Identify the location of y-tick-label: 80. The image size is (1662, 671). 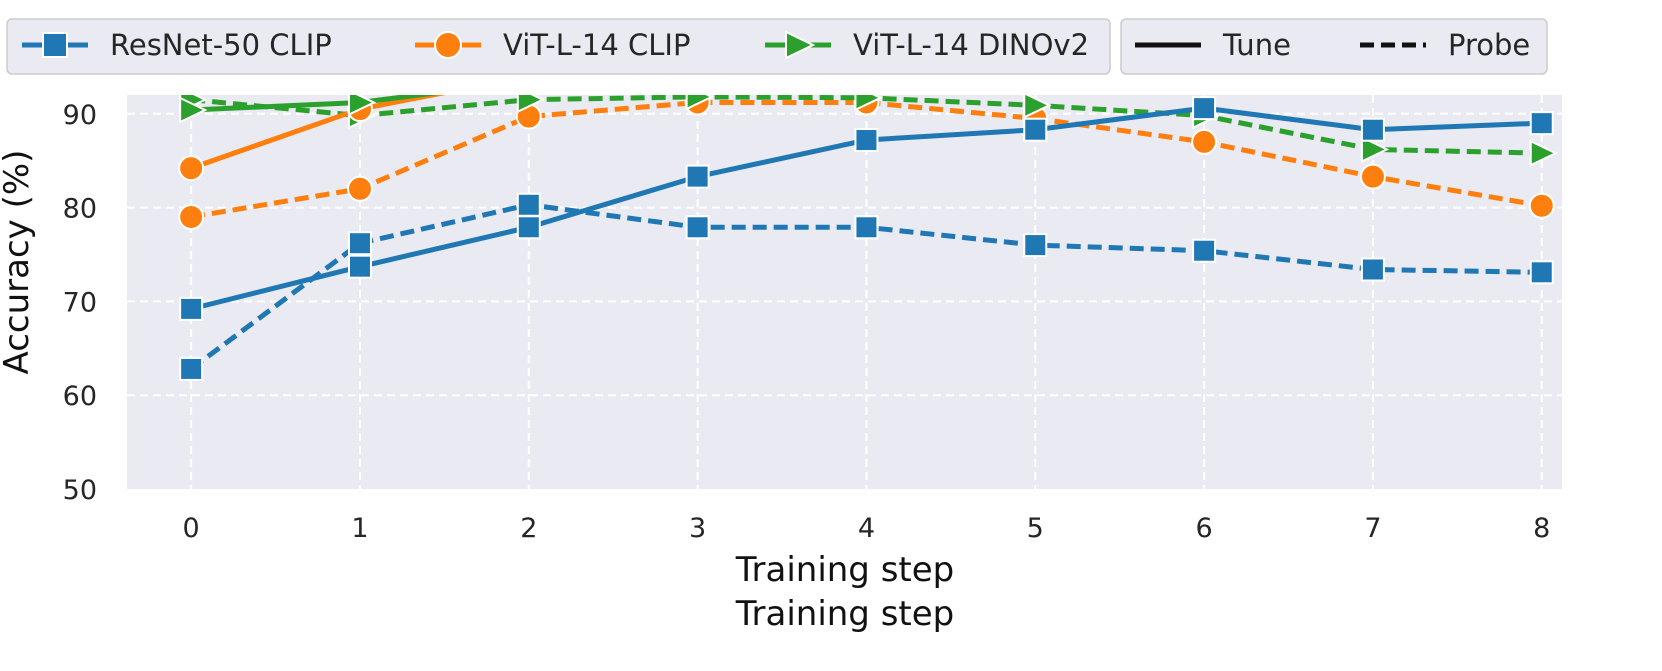
(80, 209).